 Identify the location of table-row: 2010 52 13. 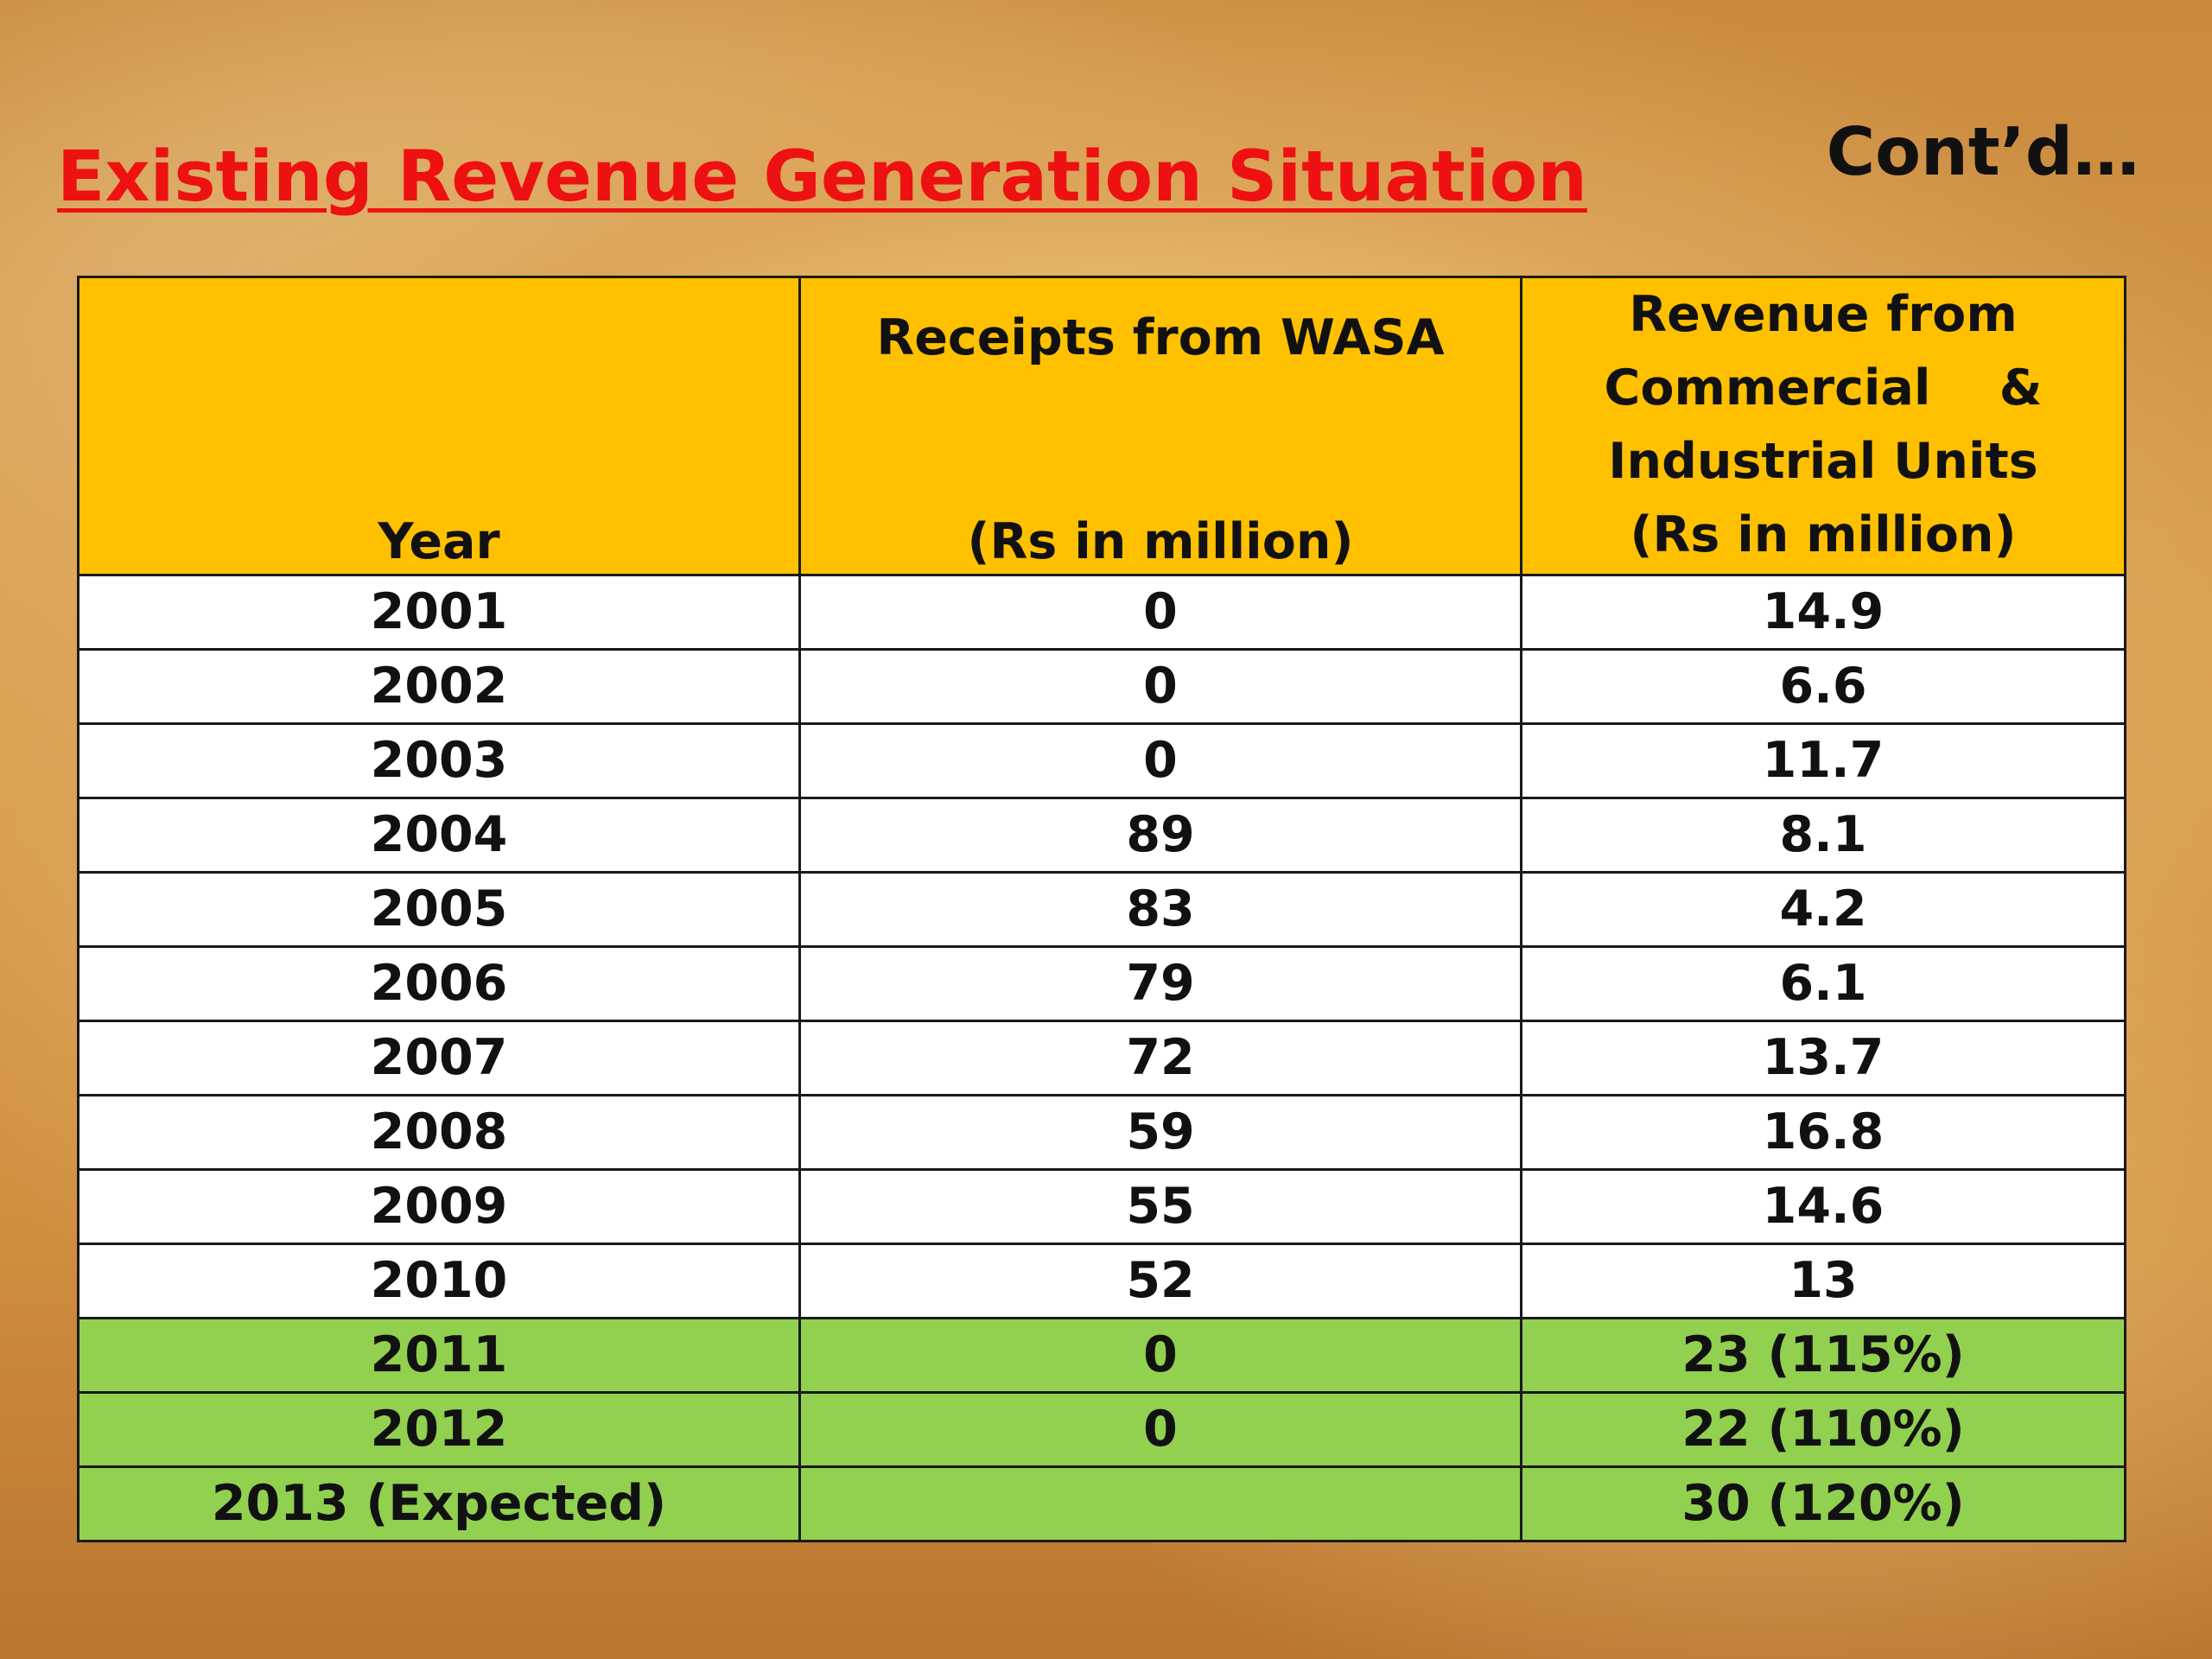
(1101, 1281).